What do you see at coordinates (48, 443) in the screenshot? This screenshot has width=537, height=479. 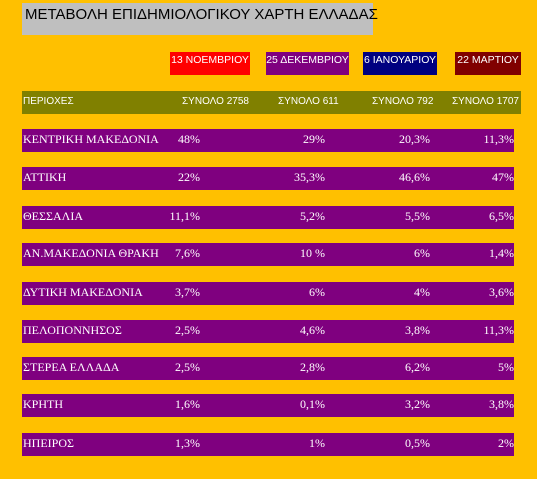 I see `region-name: ΗΠΕΙΡΟΣ` at bounding box center [48, 443].